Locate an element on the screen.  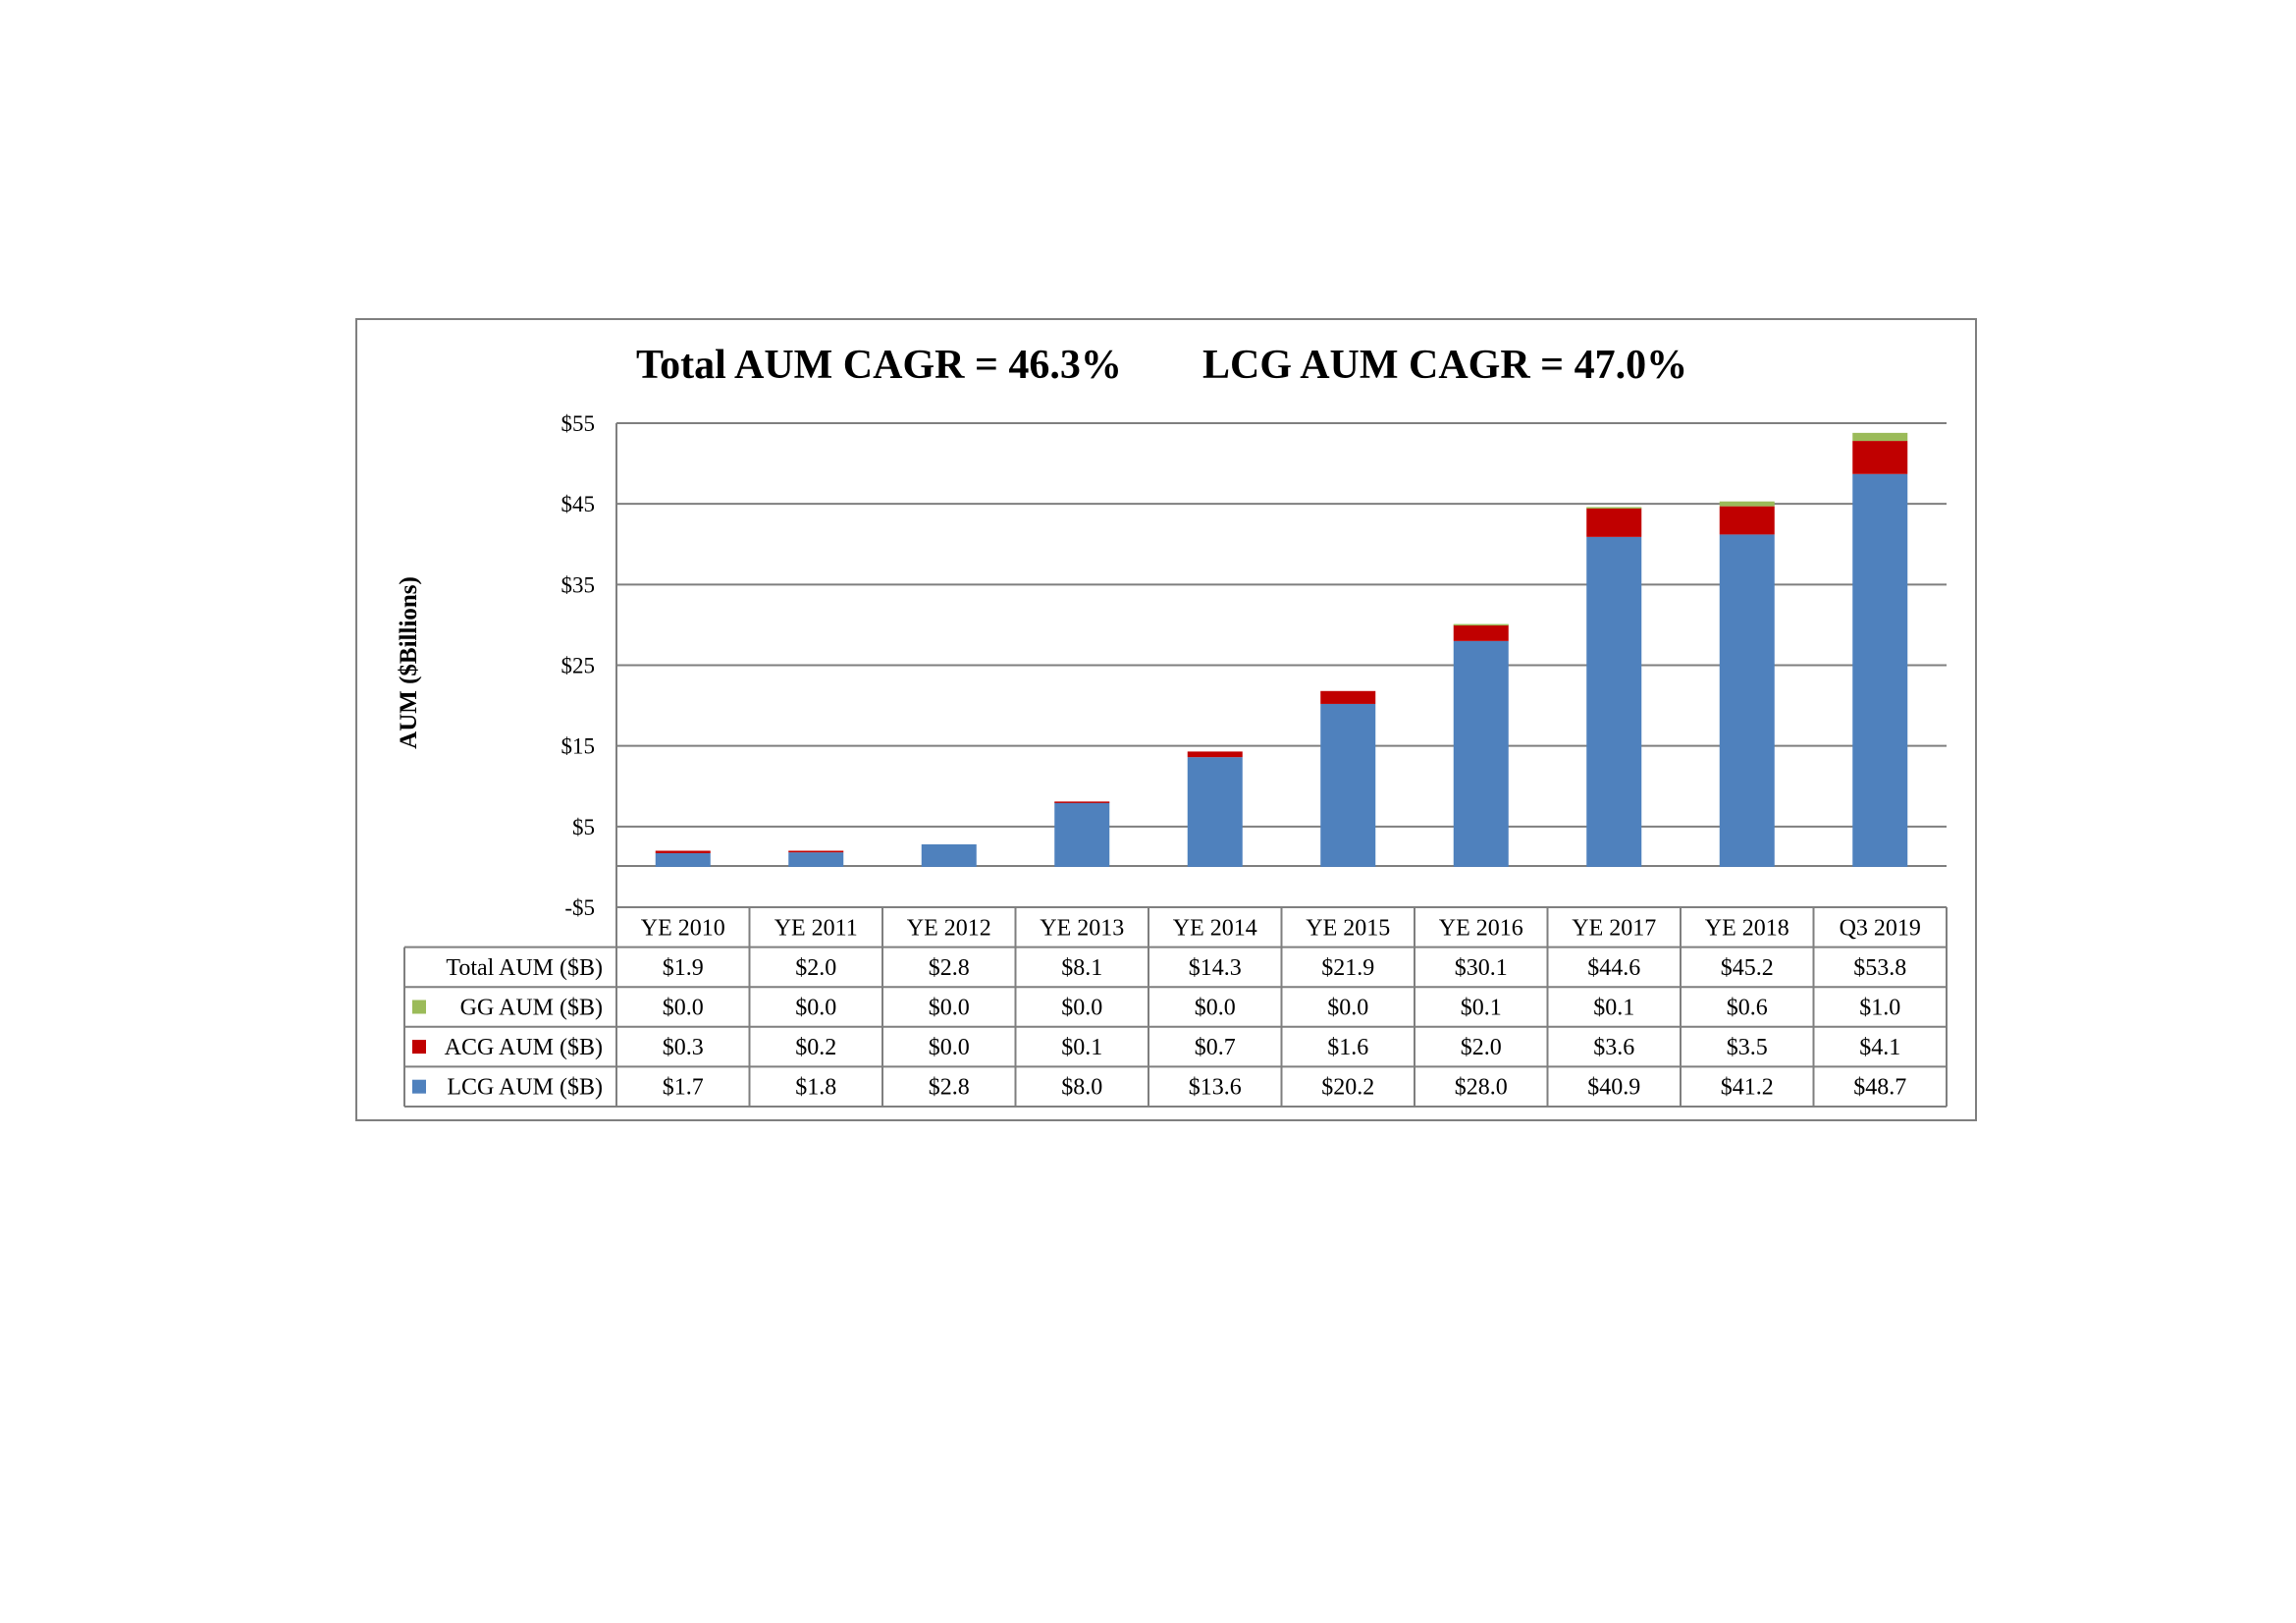
table-cell: $8.0 is located at coordinates (1081, 1088).